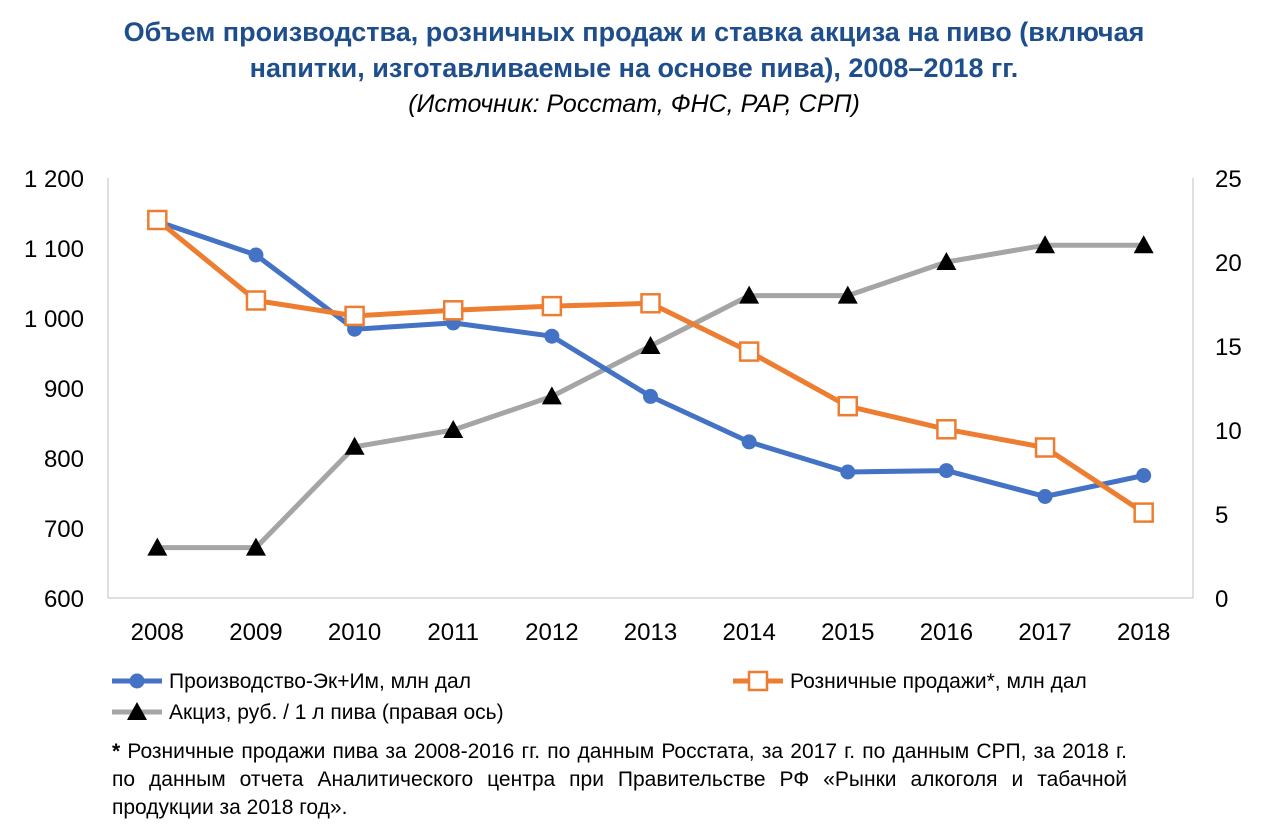 Image resolution: width=1268 pixels, height=836 pixels. Describe the element at coordinates (54, 249) in the screenshot. I see `y-left-tick-label: 1 100` at that location.